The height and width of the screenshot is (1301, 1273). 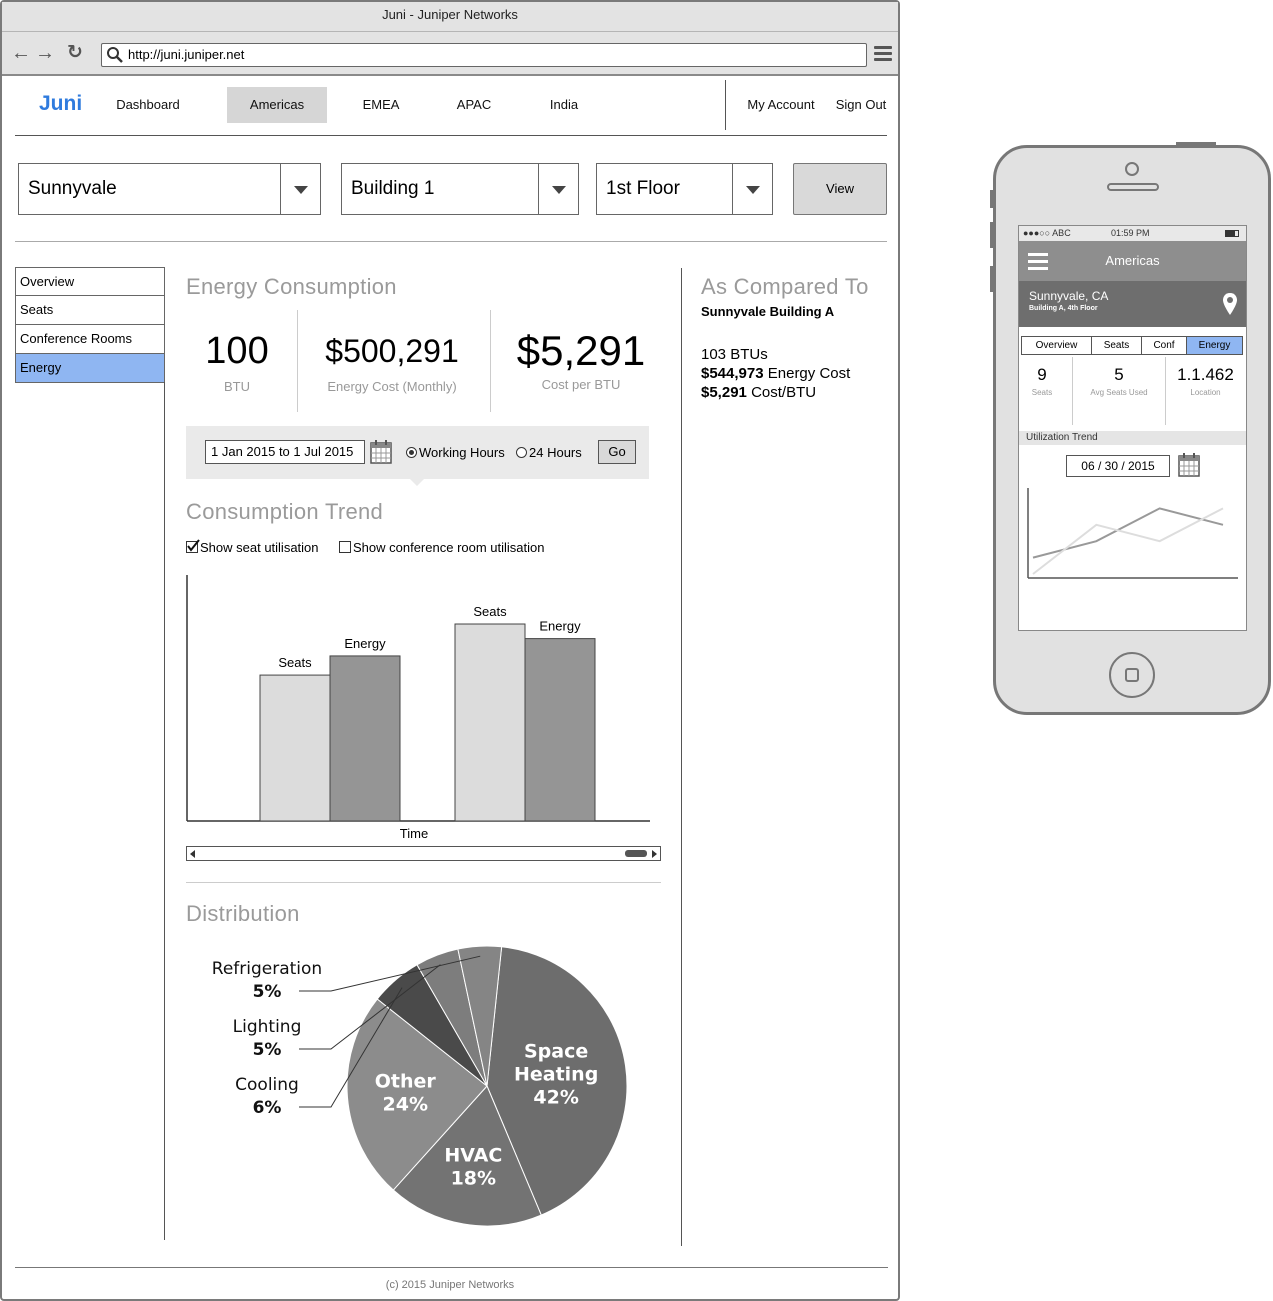 I want to click on back-arrow-icon: ←, so click(x=21, y=53).